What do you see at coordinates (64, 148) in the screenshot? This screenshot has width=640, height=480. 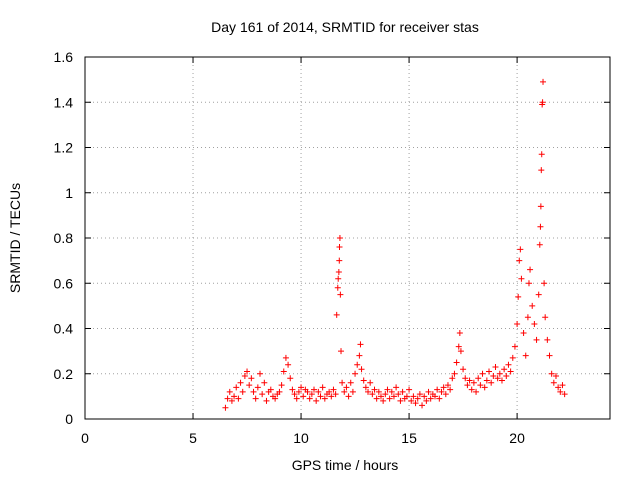 I see `y-tick-label: 1.2` at bounding box center [64, 148].